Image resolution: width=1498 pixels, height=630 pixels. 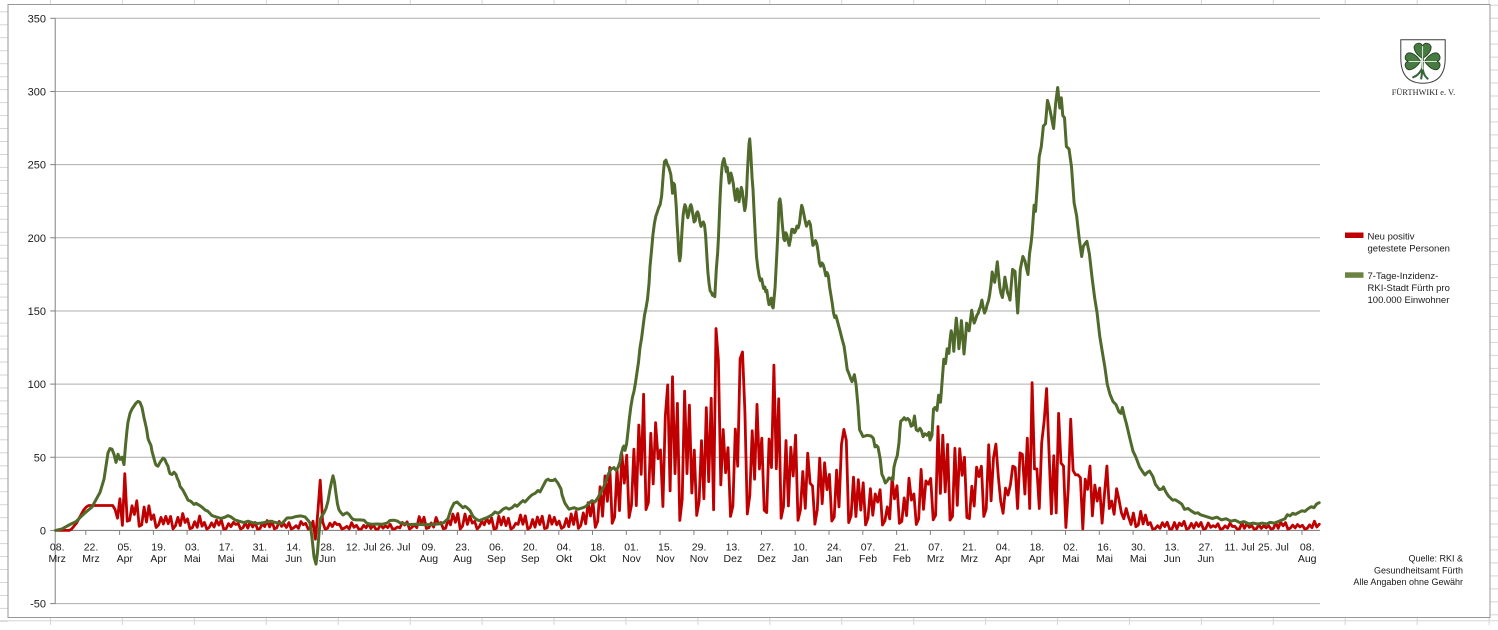 What do you see at coordinates (37, 312) in the screenshot?
I see `svg-text: 150` at bounding box center [37, 312].